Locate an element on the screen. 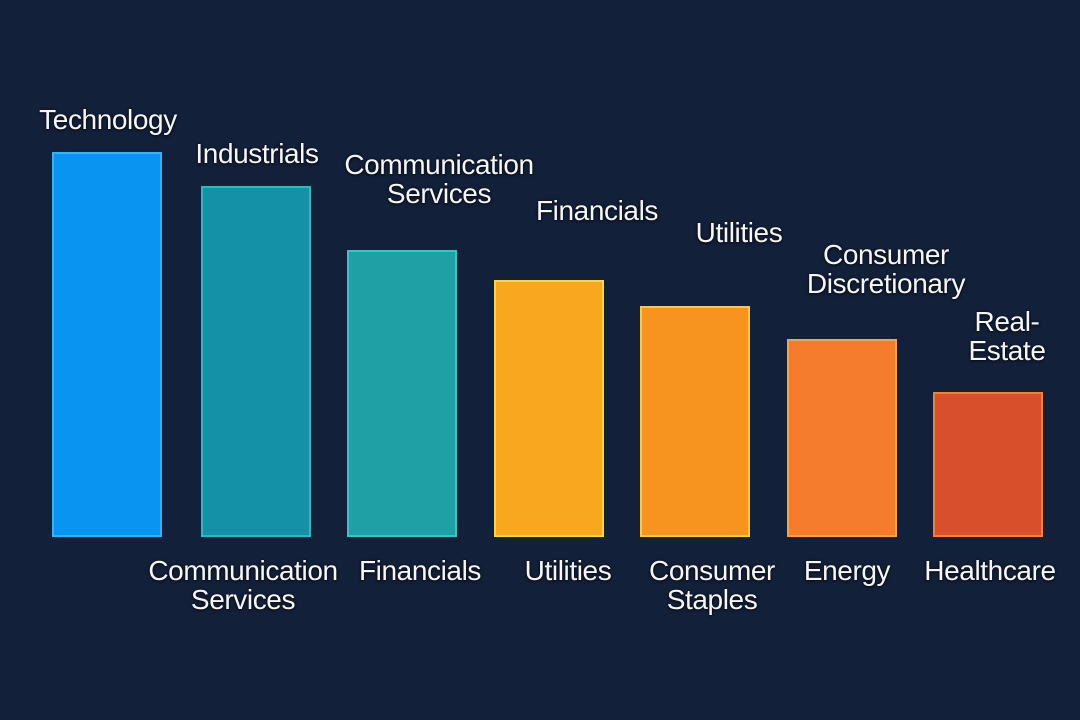  bottom-label-line: Healthcare is located at coordinates (990, 570).